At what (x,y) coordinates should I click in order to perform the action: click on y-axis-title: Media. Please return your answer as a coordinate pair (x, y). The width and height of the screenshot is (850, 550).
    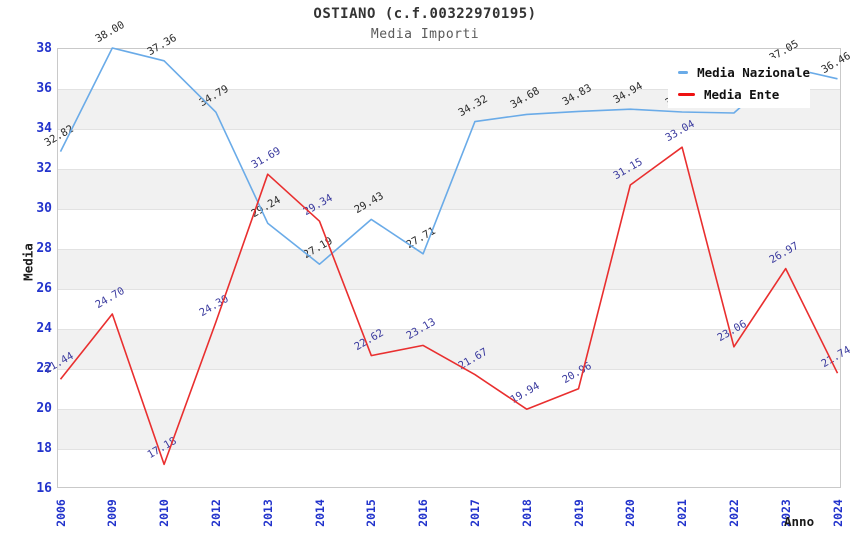
    Looking at the image, I should click on (28, 262).